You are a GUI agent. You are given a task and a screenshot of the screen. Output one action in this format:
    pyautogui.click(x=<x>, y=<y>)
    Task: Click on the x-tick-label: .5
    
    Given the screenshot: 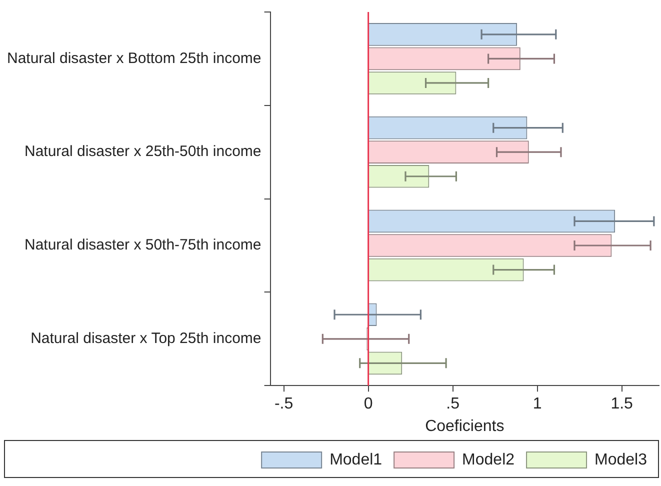 What is the action you would take?
    pyautogui.click(x=453, y=404)
    